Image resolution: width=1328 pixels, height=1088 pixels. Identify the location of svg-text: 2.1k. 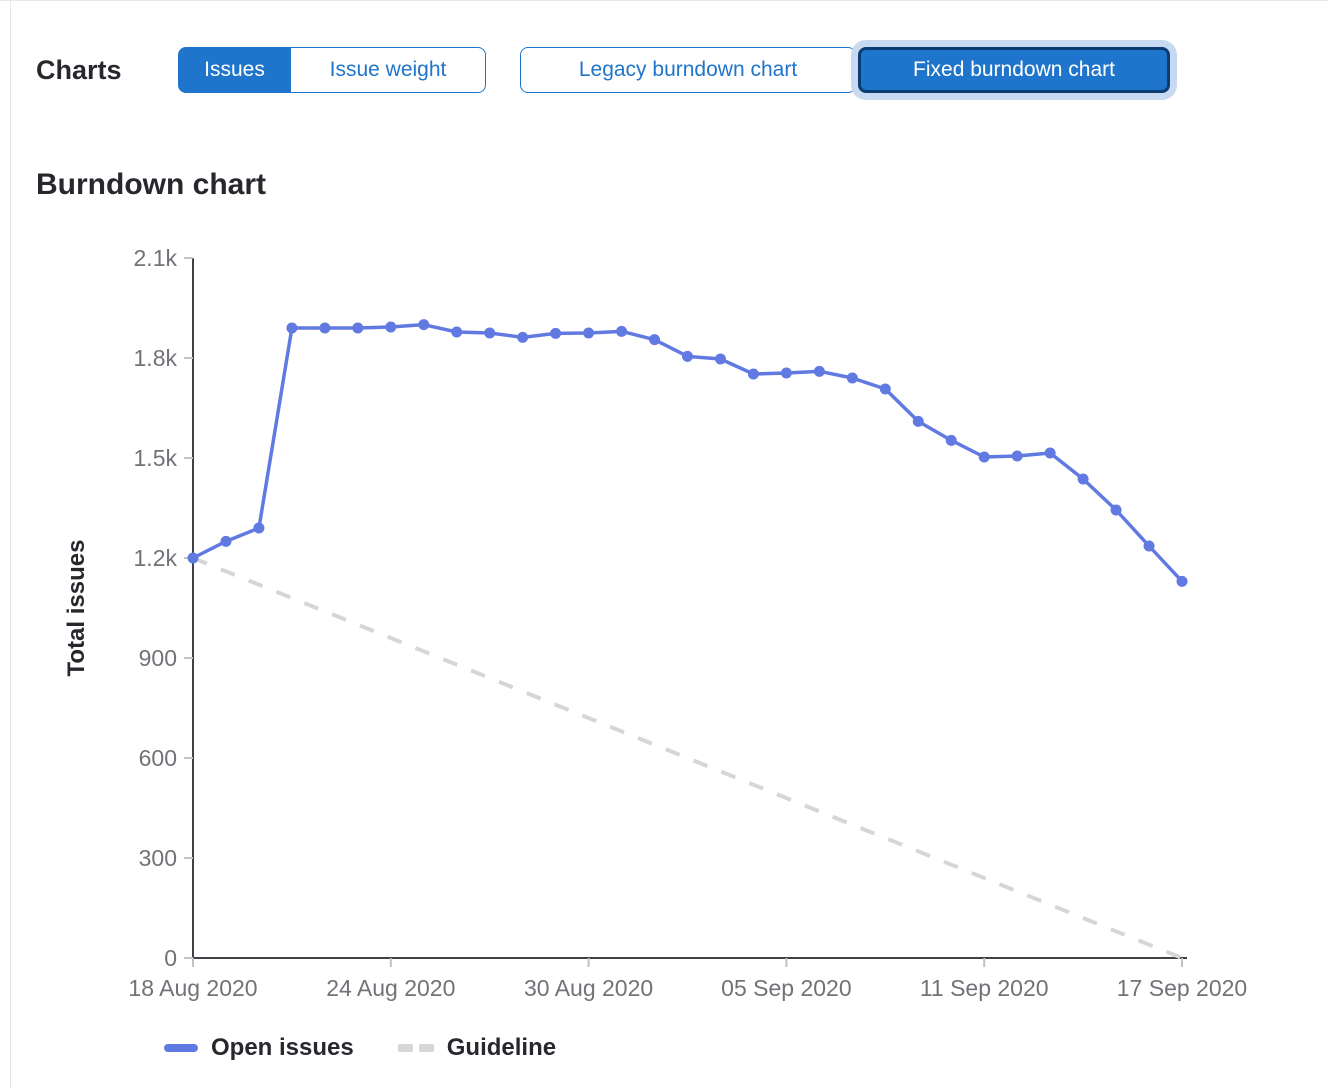
(156, 258).